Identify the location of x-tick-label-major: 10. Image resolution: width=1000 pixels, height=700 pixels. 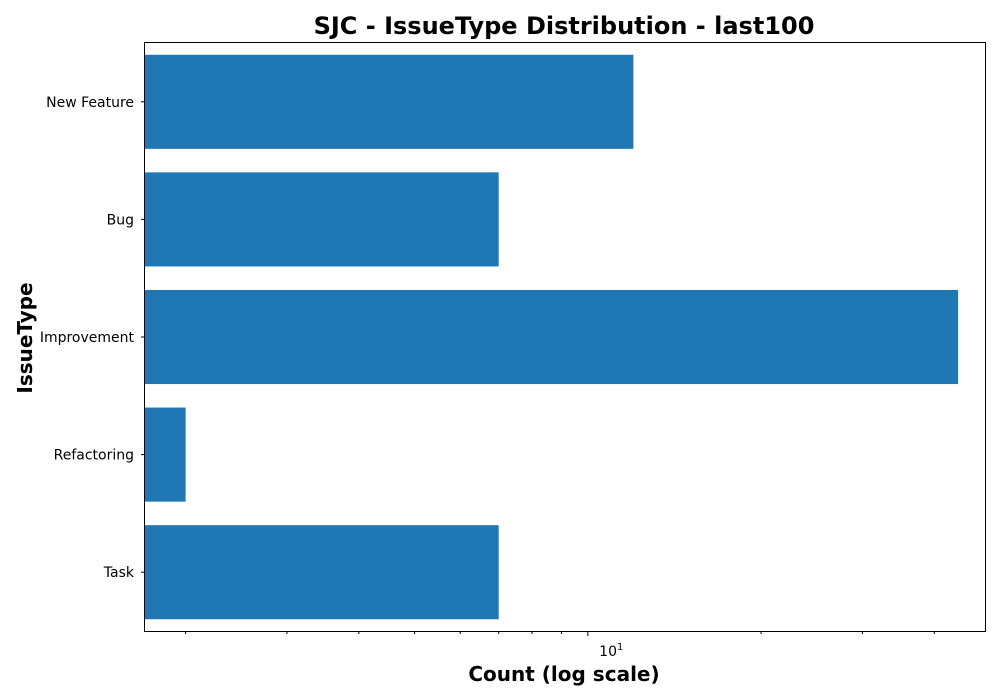
(608, 652).